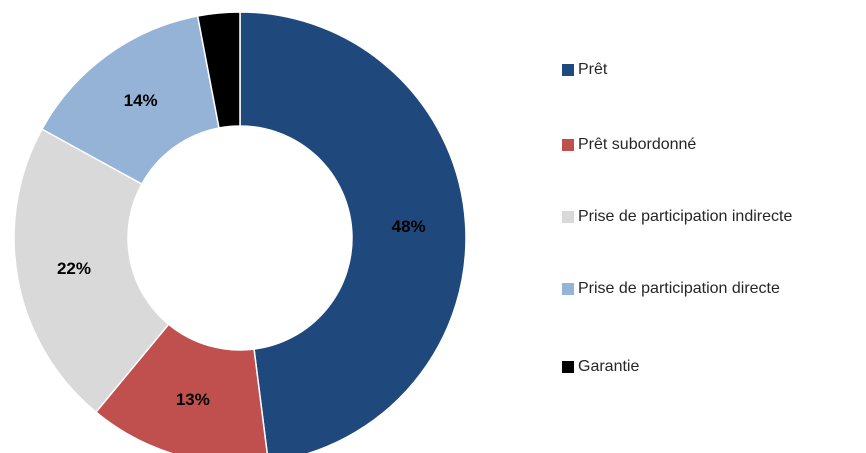  What do you see at coordinates (141, 100) in the screenshot?
I see `data-label: 14%` at bounding box center [141, 100].